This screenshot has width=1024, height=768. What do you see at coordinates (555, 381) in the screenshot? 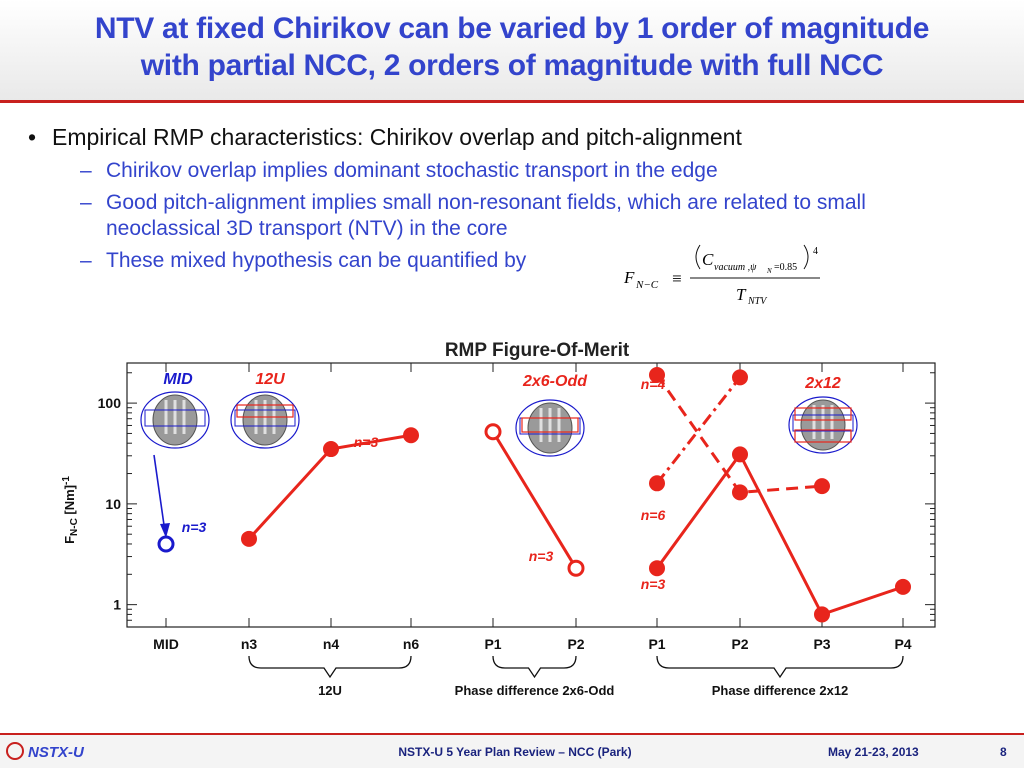
I see `config-label: 2x6-Odd` at bounding box center [555, 381].